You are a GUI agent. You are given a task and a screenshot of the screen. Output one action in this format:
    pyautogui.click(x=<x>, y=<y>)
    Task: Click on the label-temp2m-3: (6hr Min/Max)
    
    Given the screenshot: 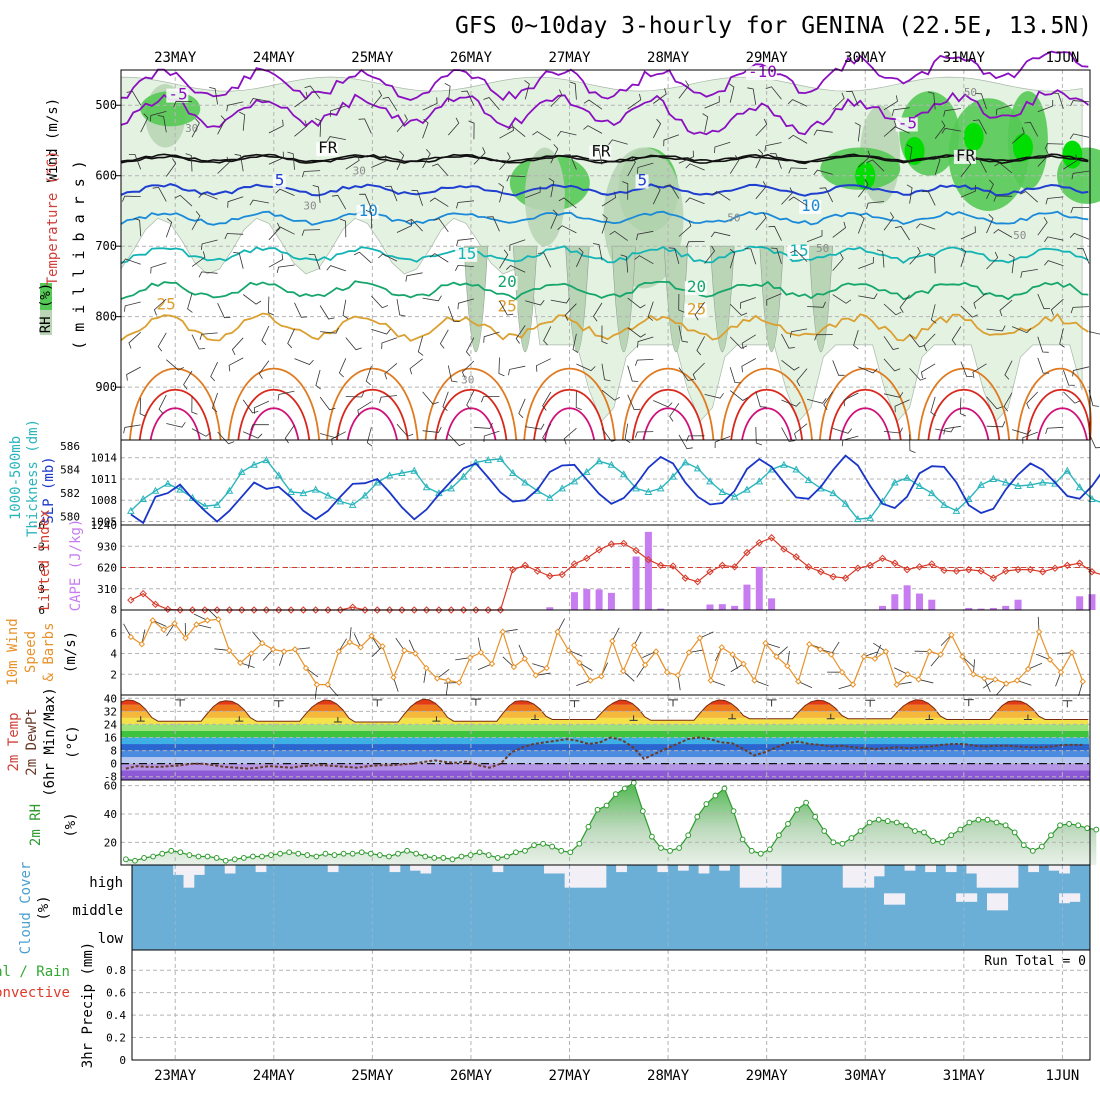 What is the action you would take?
    pyautogui.click(x=50, y=742)
    